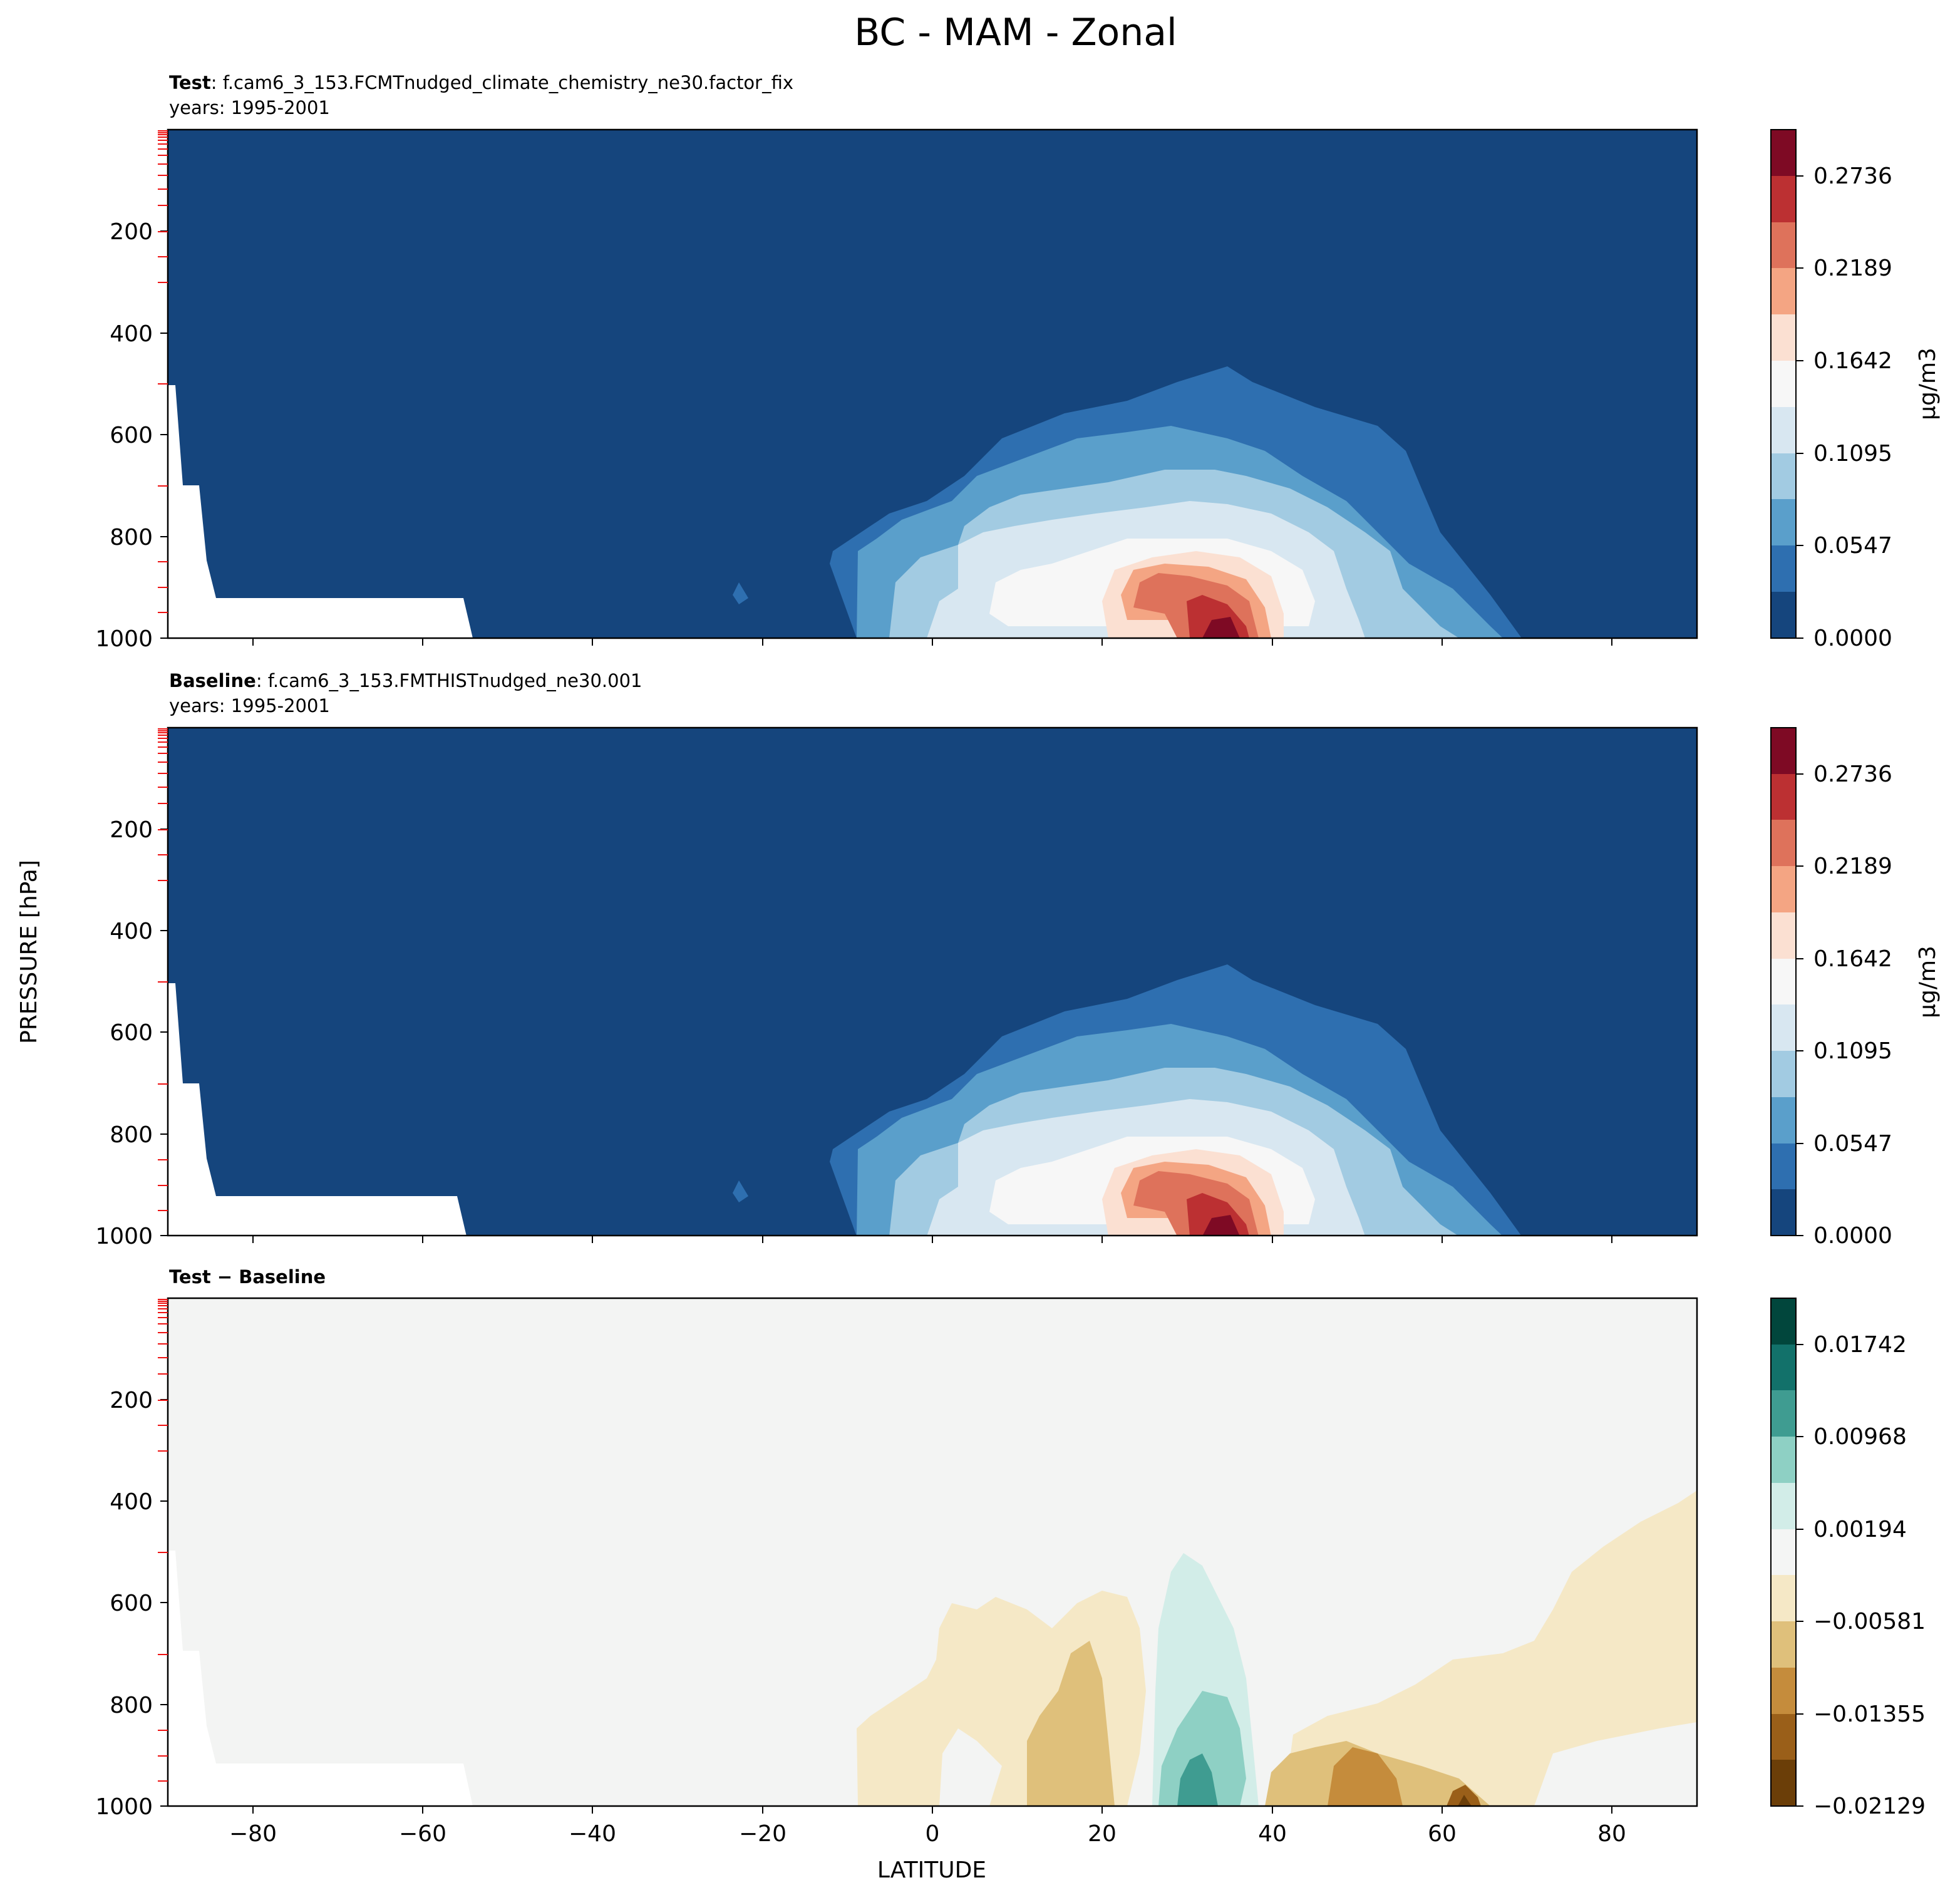 The width and height of the screenshot is (1960, 1900). I want to click on panel-test-small-blob, so click(740, 593).